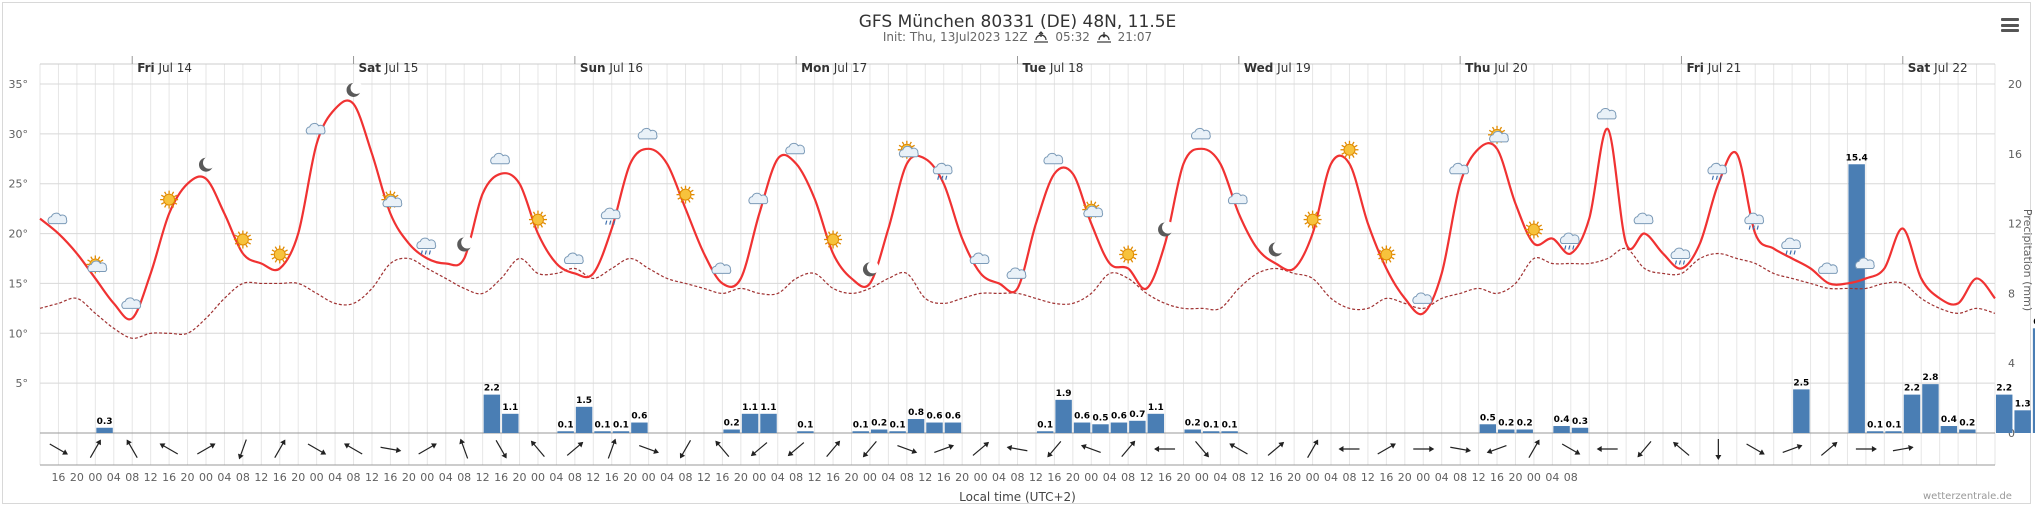 The width and height of the screenshot is (2035, 508). I want to click on y-left-tick-label: 30°, so click(19, 134).